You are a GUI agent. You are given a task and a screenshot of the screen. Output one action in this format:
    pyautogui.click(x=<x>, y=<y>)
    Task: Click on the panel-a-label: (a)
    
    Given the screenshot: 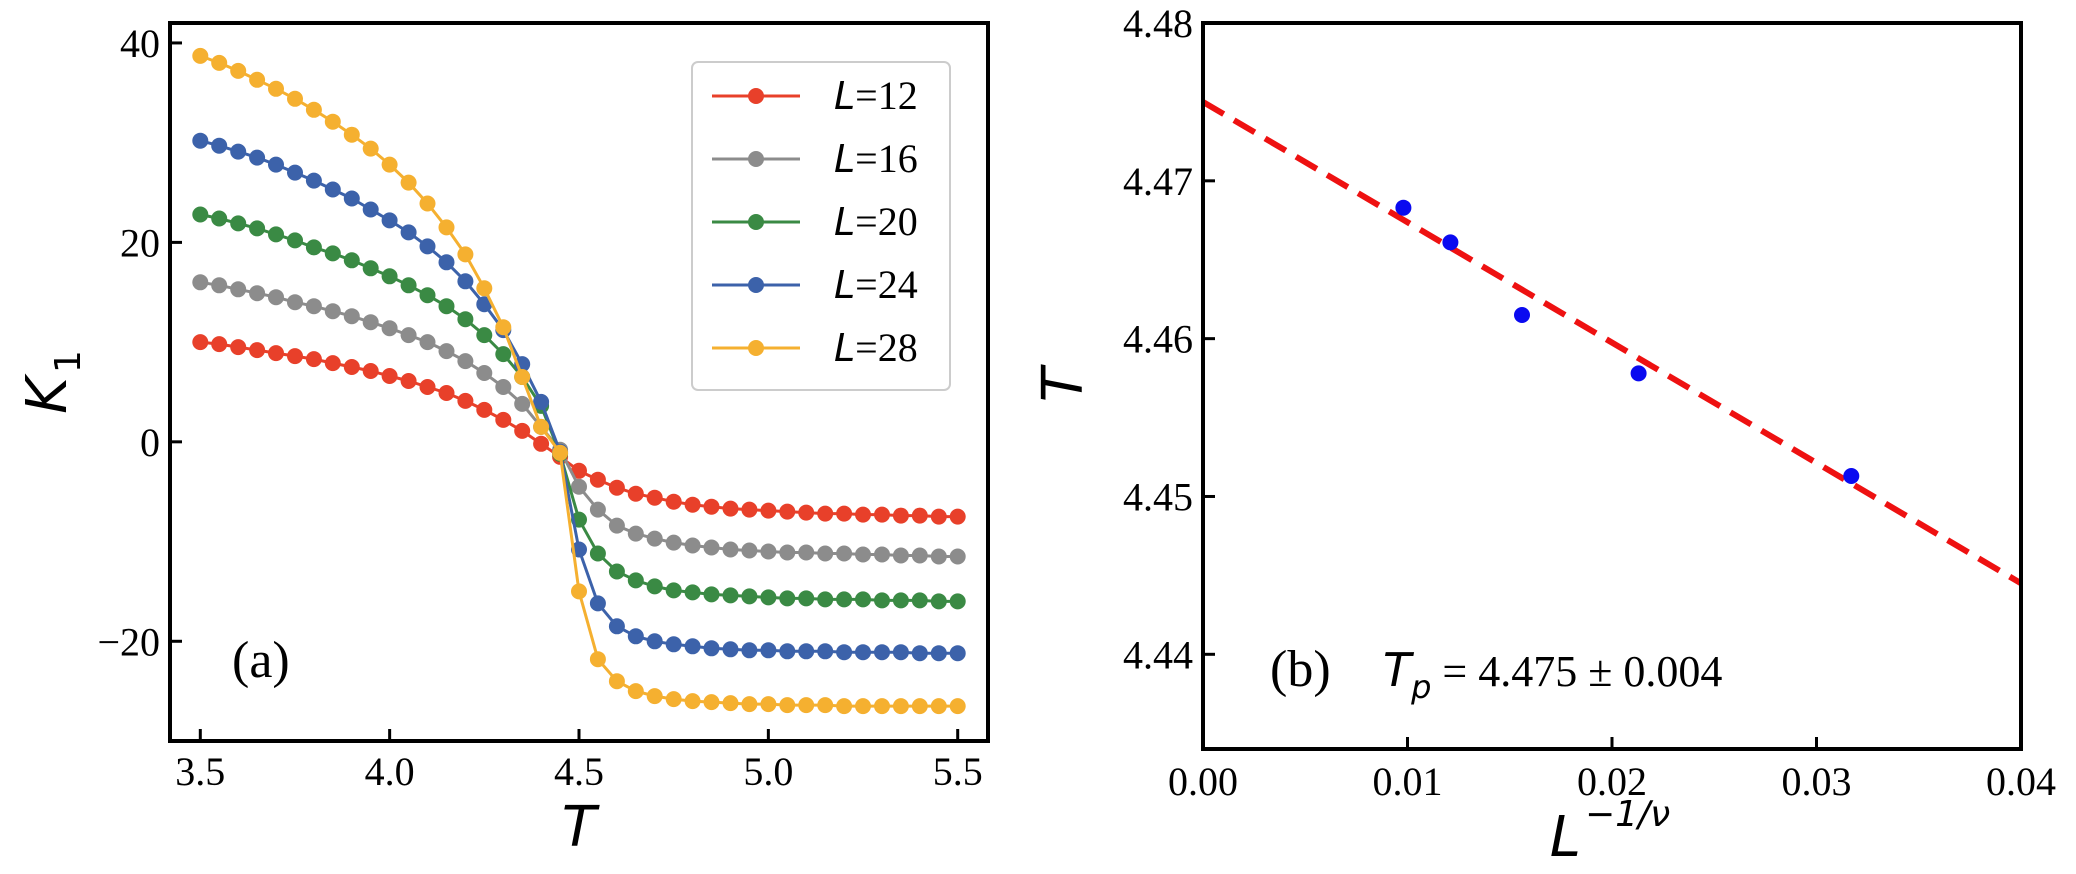 What is the action you would take?
    pyautogui.click(x=261, y=660)
    